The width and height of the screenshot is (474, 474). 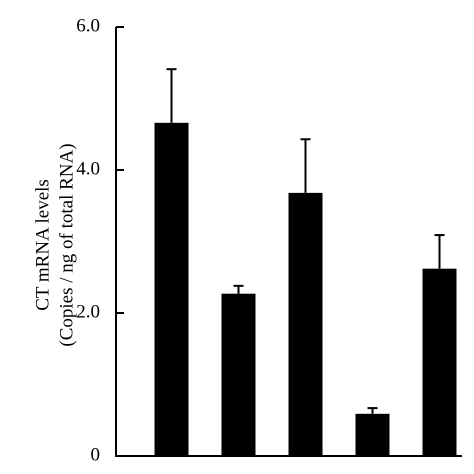 I want to click on y-axis-label: CT mRNA levels, so click(x=42, y=245).